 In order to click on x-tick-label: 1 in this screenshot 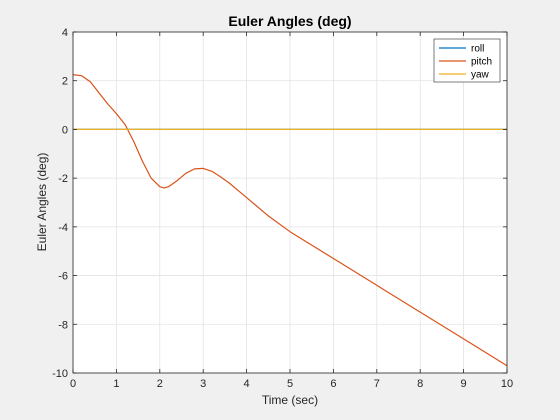, I will do `click(116, 384)`.